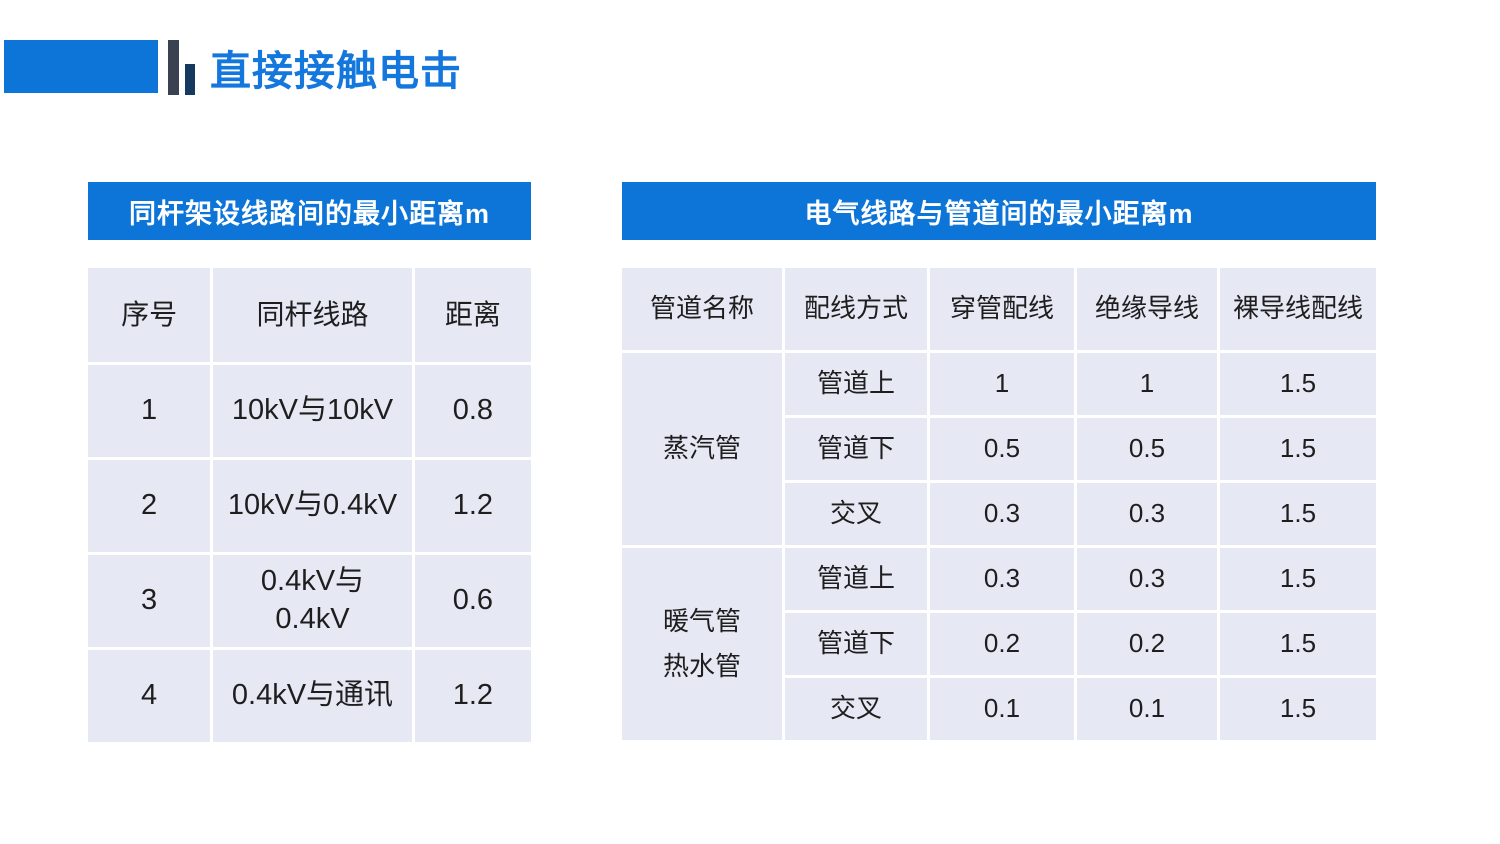  What do you see at coordinates (149, 411) in the screenshot?
I see `table-cell-no: 1` at bounding box center [149, 411].